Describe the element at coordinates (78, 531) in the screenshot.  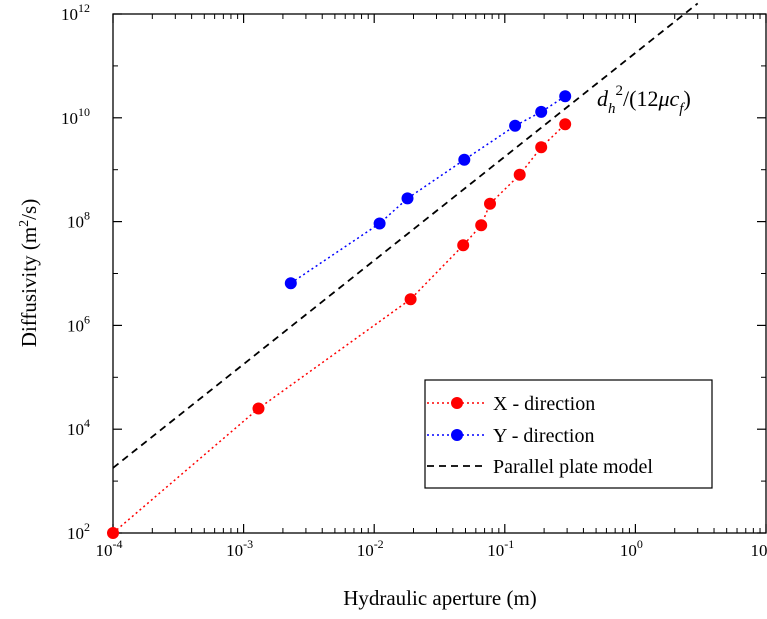
I see `y-tick-label: 10²` at that location.